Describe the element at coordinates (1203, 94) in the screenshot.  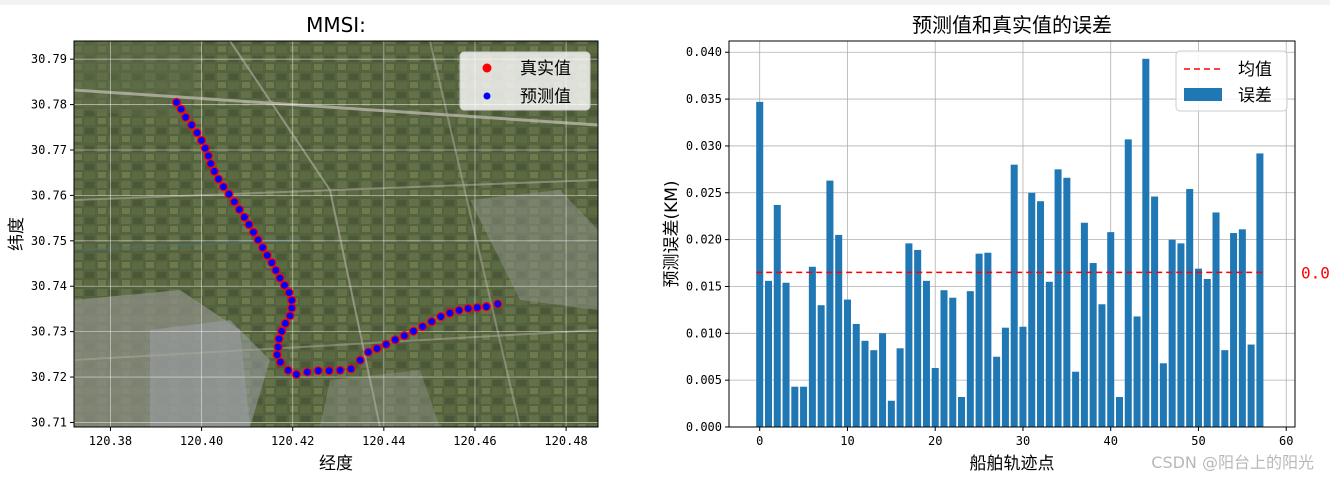
I see `legend-error-swatch` at that location.